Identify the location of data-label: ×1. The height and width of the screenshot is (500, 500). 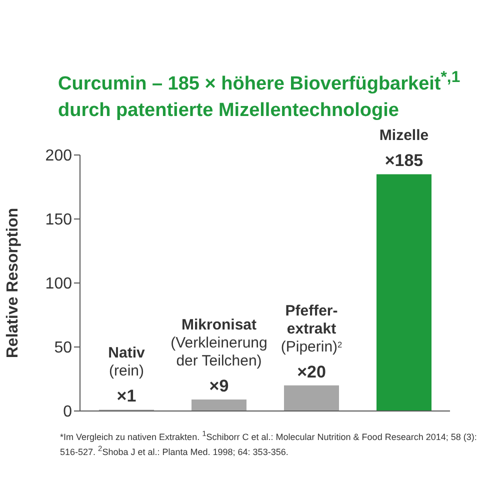
(126, 396).